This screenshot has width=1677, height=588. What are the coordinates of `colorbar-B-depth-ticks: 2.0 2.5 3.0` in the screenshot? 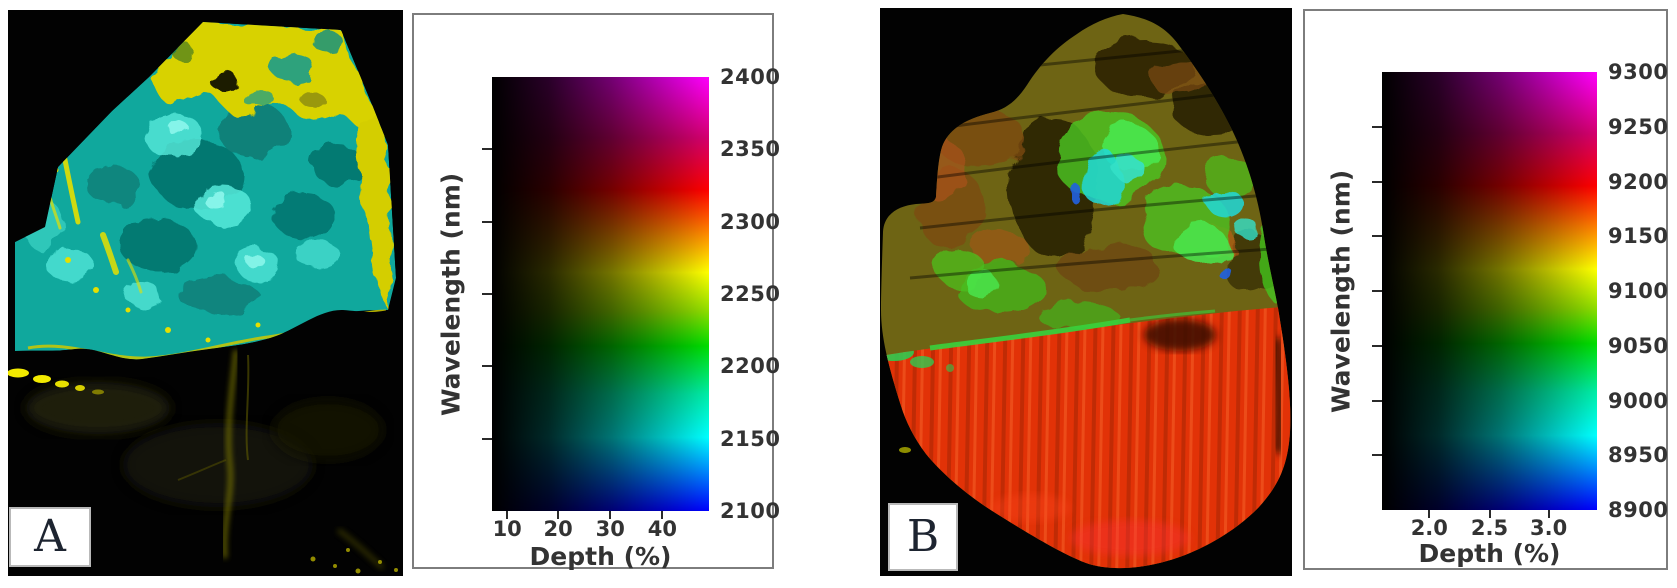 It's located at (1489, 528).